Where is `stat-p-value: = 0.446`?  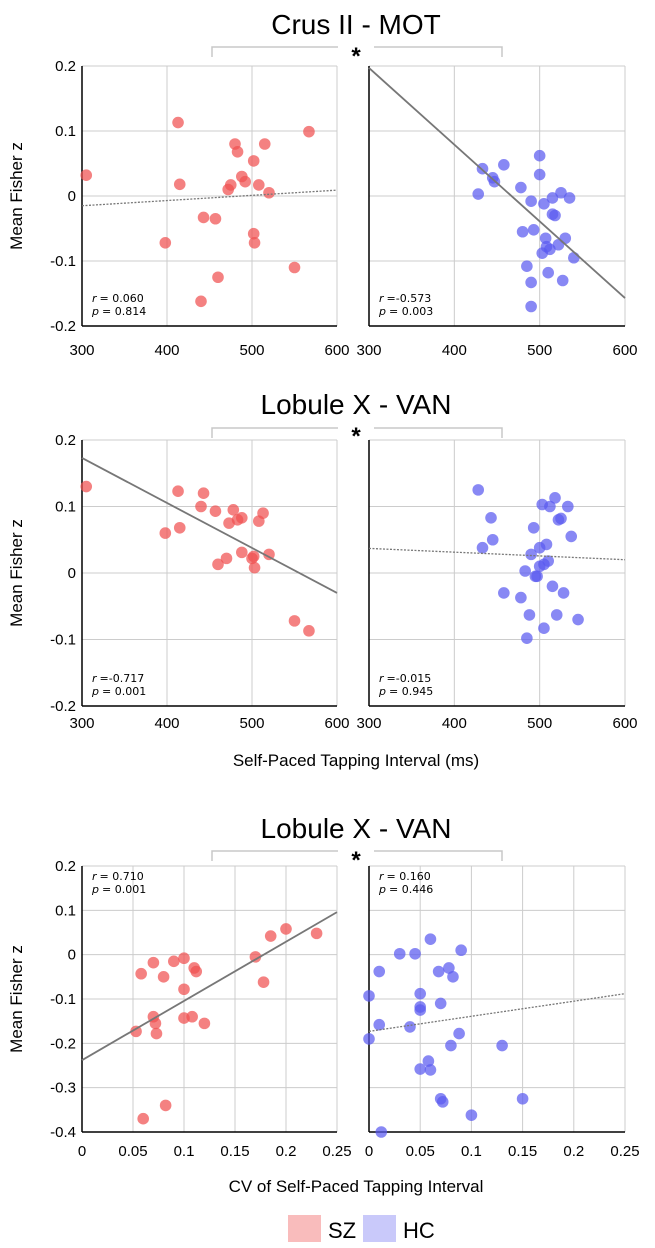 stat-p-value: = 0.446 is located at coordinates (411, 889).